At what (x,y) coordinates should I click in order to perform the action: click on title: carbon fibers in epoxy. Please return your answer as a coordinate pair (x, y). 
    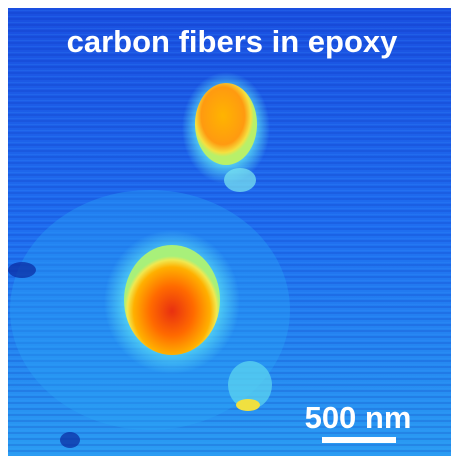
    Looking at the image, I should click on (233, 41).